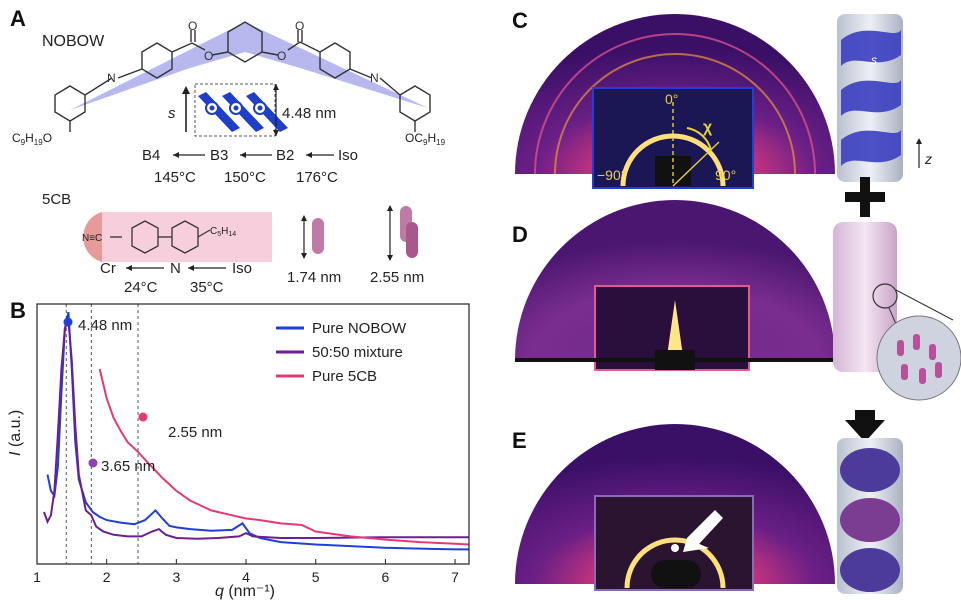 This screenshot has width=961, height=600. Describe the element at coordinates (107, 577) in the screenshot. I see `x-tick-label-2: 2` at that location.